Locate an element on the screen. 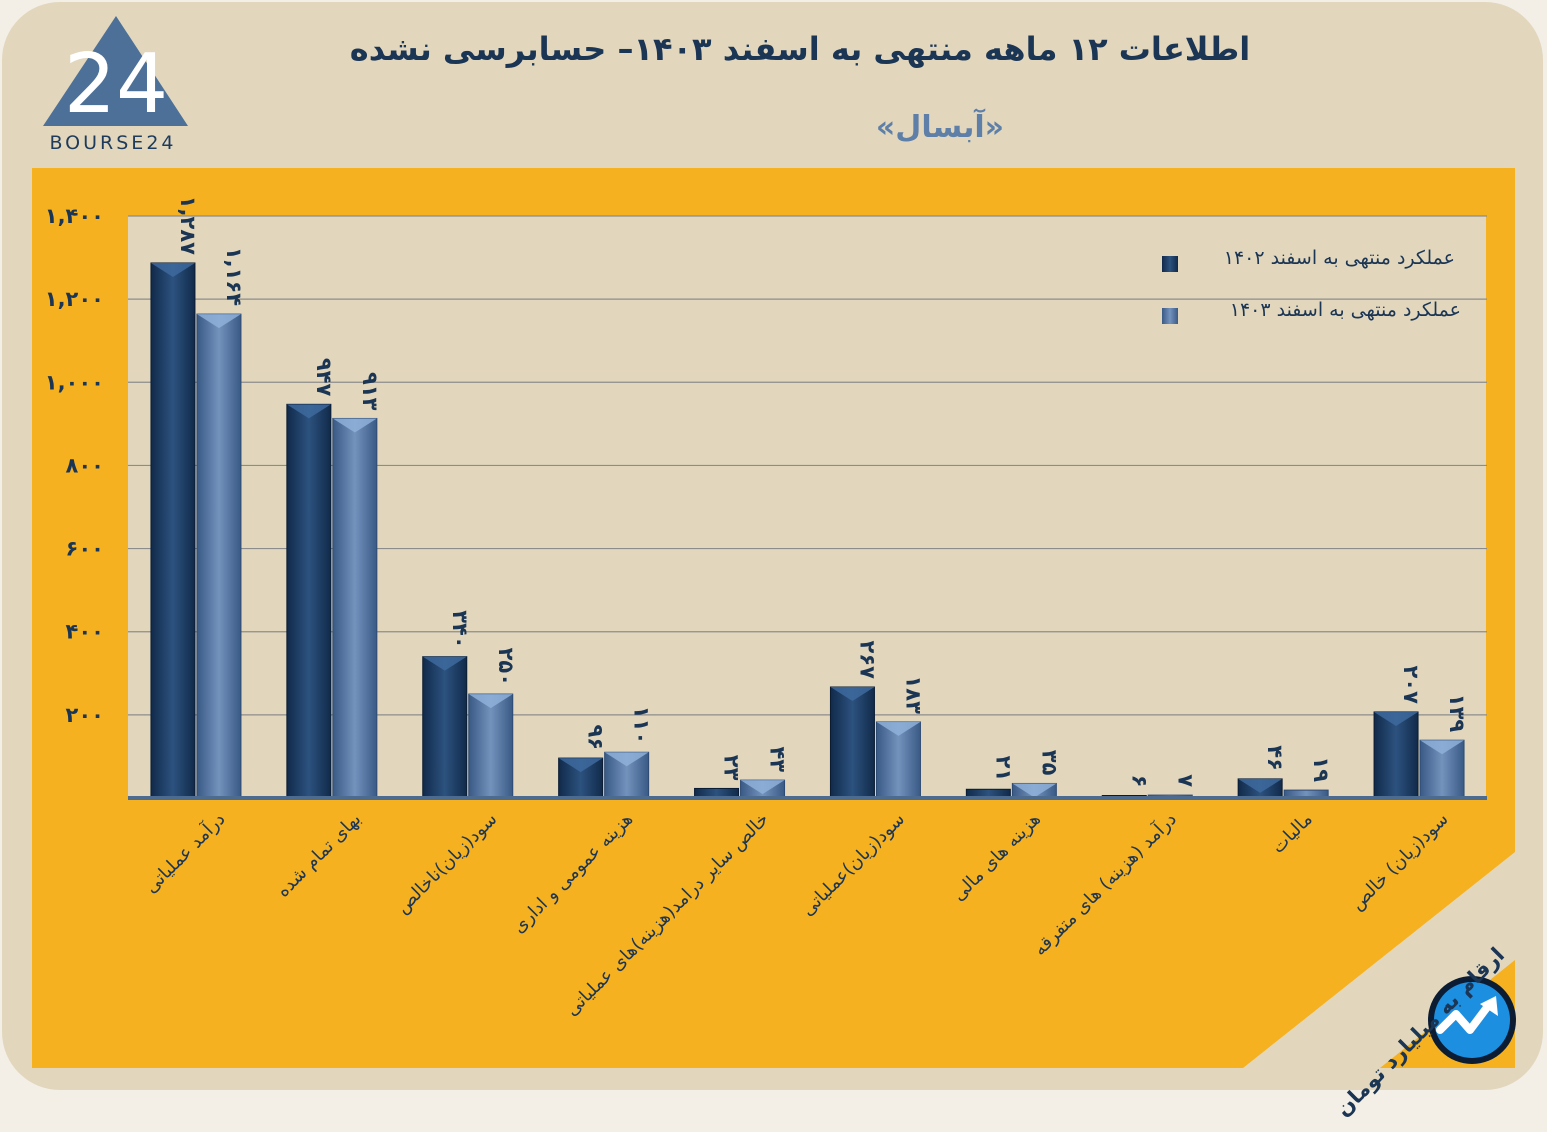 This screenshot has width=1547, height=1132. logo-mark: 24 is located at coordinates (116, 84).